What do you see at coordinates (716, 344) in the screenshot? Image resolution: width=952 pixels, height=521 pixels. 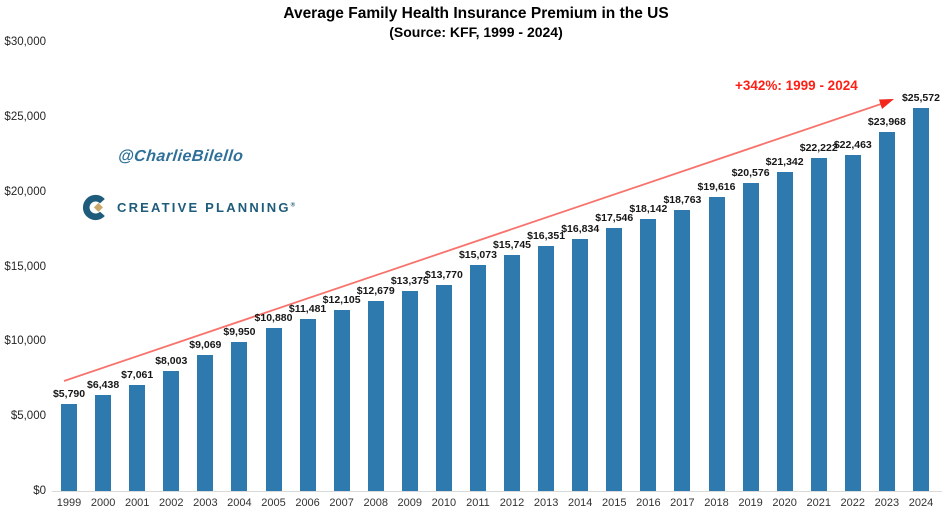 I see `bar-2018` at bounding box center [716, 344].